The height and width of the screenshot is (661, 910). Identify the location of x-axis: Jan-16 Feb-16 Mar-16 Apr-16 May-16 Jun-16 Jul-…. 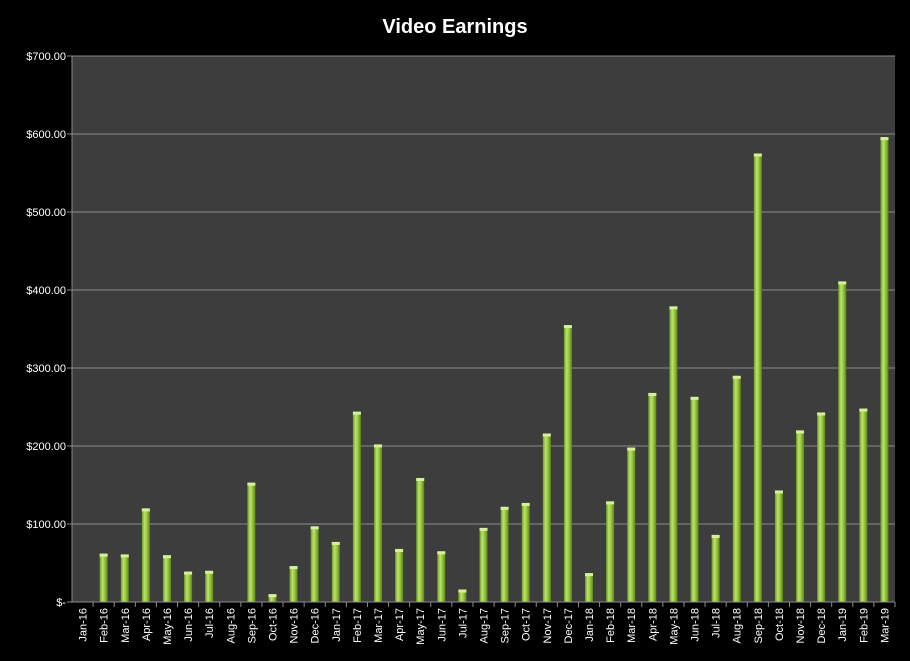
(484, 623).